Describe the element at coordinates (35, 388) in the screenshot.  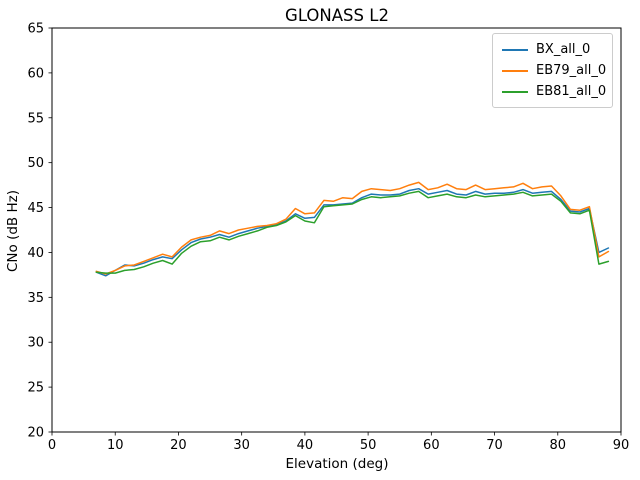
I see `y-tick-label: 25` at that location.